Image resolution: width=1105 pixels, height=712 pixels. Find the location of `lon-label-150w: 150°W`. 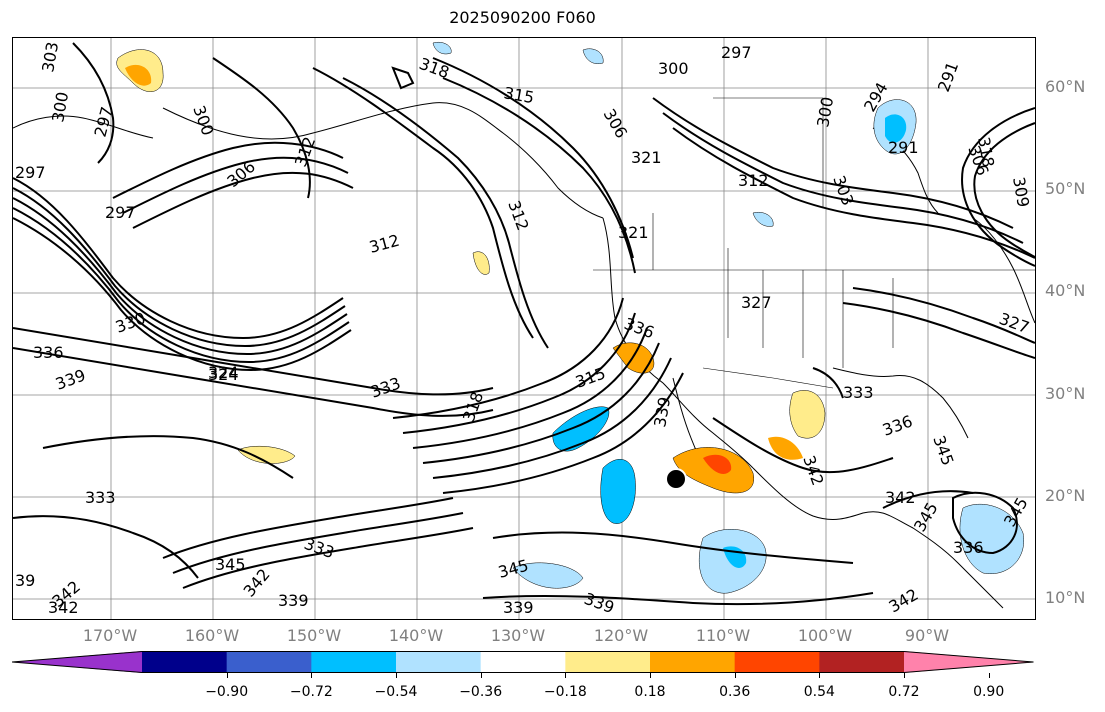

lon-label-150w: 150°W is located at coordinates (314, 635).